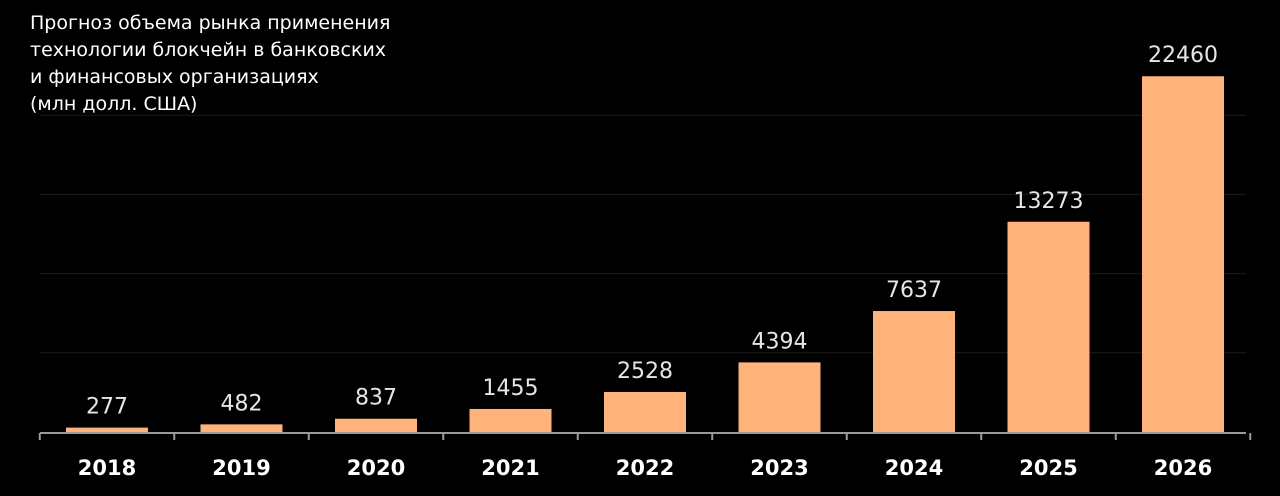 The image size is (1280, 496). I want to click on tick-label-2026: 2026, so click(1183, 468).